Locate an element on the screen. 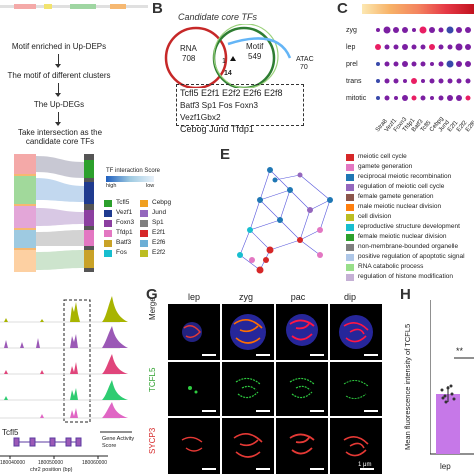 Image resolution: width=474 pixels, height=474 pixels. dot-plot is located at coordinates (423, 63).